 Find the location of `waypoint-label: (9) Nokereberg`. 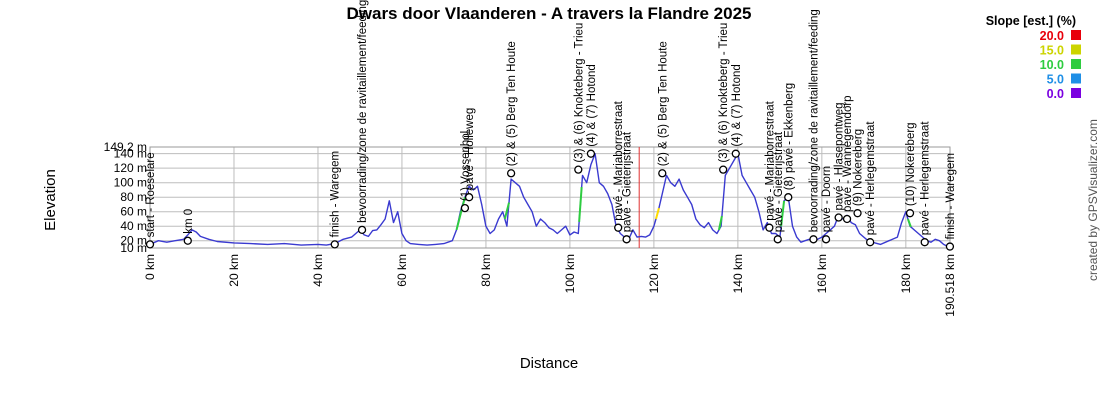

waypoint-label: (9) Nokereberg is located at coordinates (859, 167).